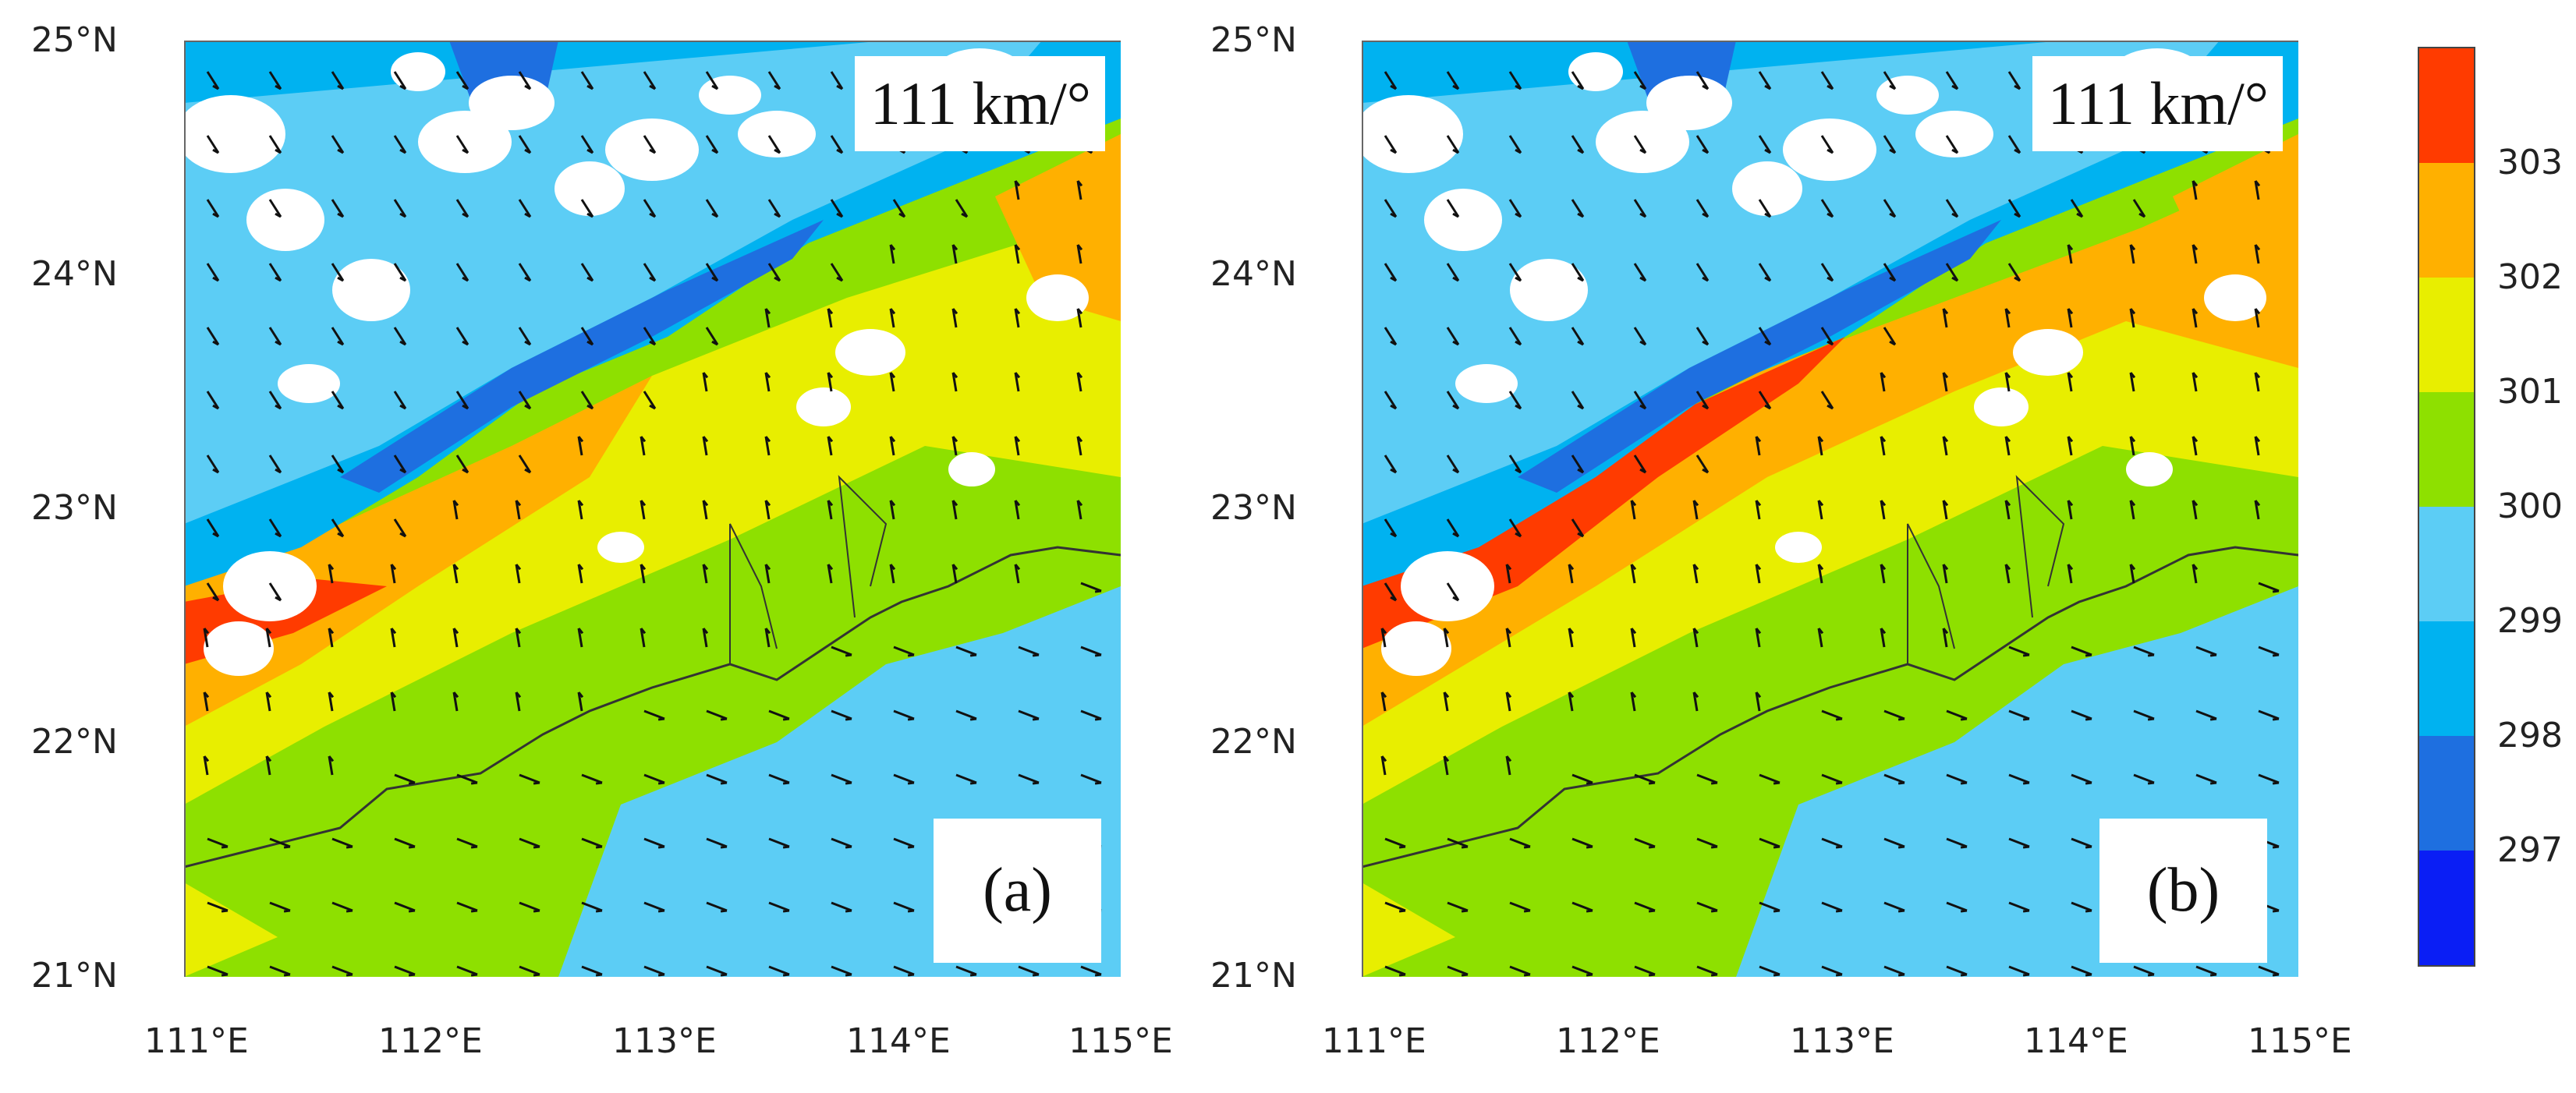 This screenshot has width=2576, height=1093. Describe the element at coordinates (2530, 506) in the screenshot. I see `colorbar-label: 300` at that location.